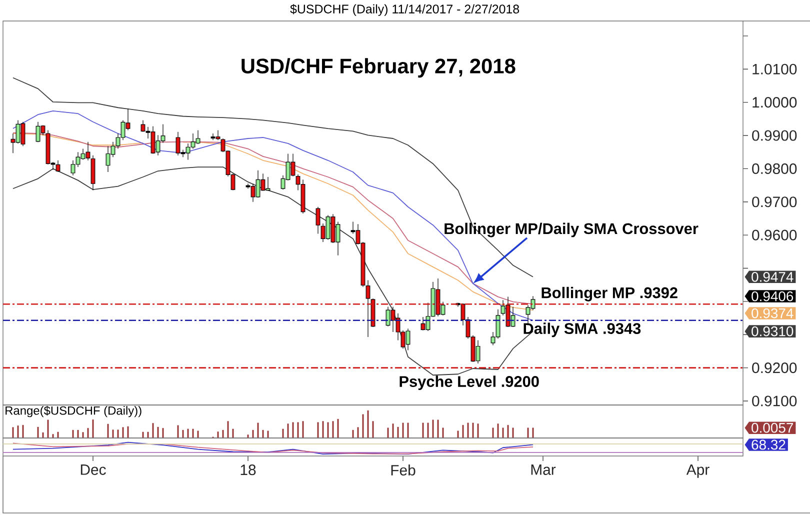 The image size is (810, 515). I want to click on text: 0.9406, so click(773, 296).